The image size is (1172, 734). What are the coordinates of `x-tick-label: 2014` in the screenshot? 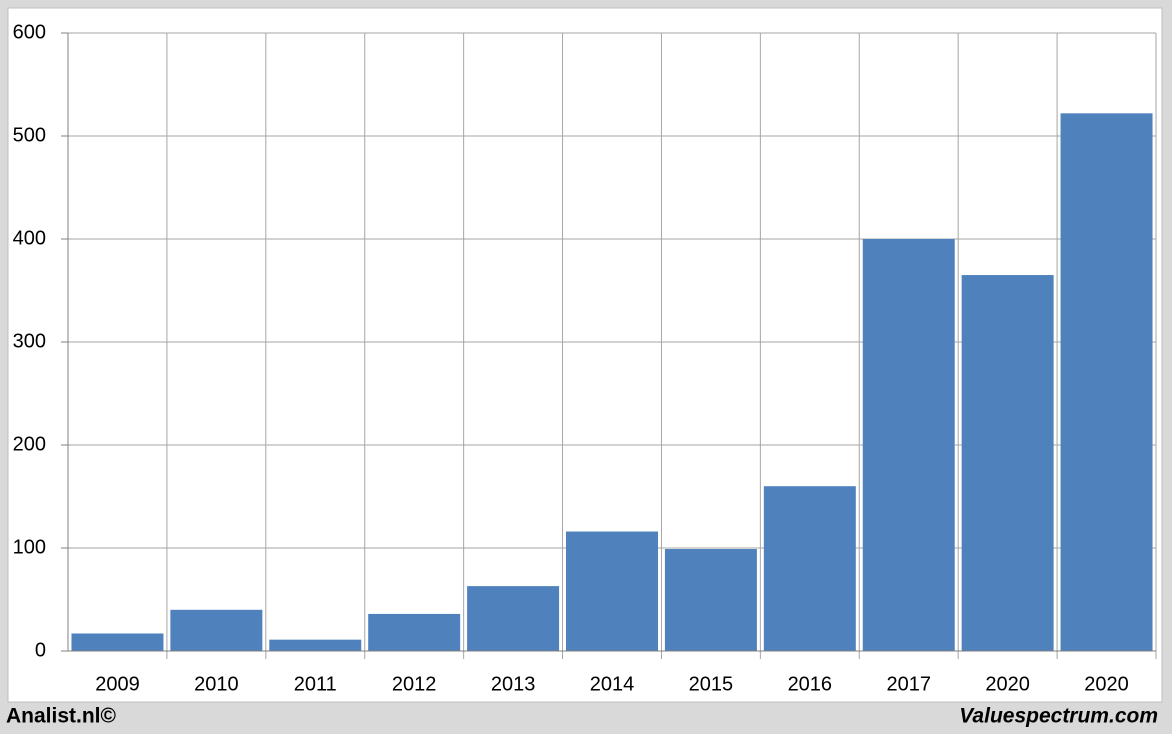 It's located at (612, 684).